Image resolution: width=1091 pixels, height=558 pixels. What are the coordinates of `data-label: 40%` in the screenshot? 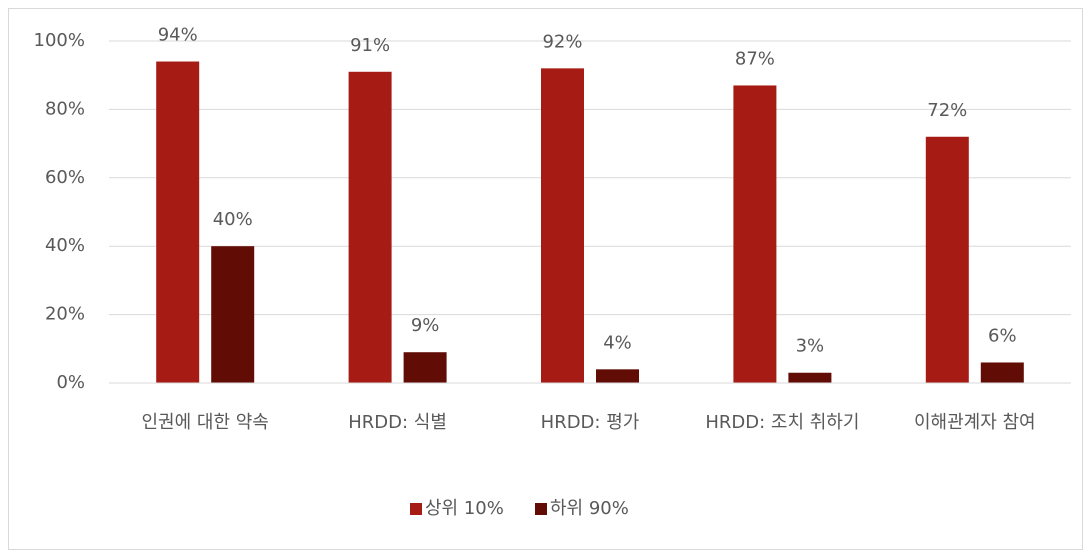 It's located at (233, 219).